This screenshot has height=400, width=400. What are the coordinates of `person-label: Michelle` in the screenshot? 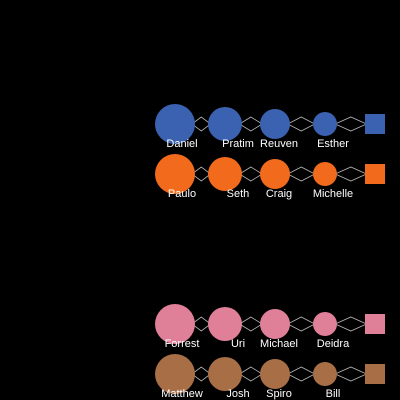 It's located at (333, 194).